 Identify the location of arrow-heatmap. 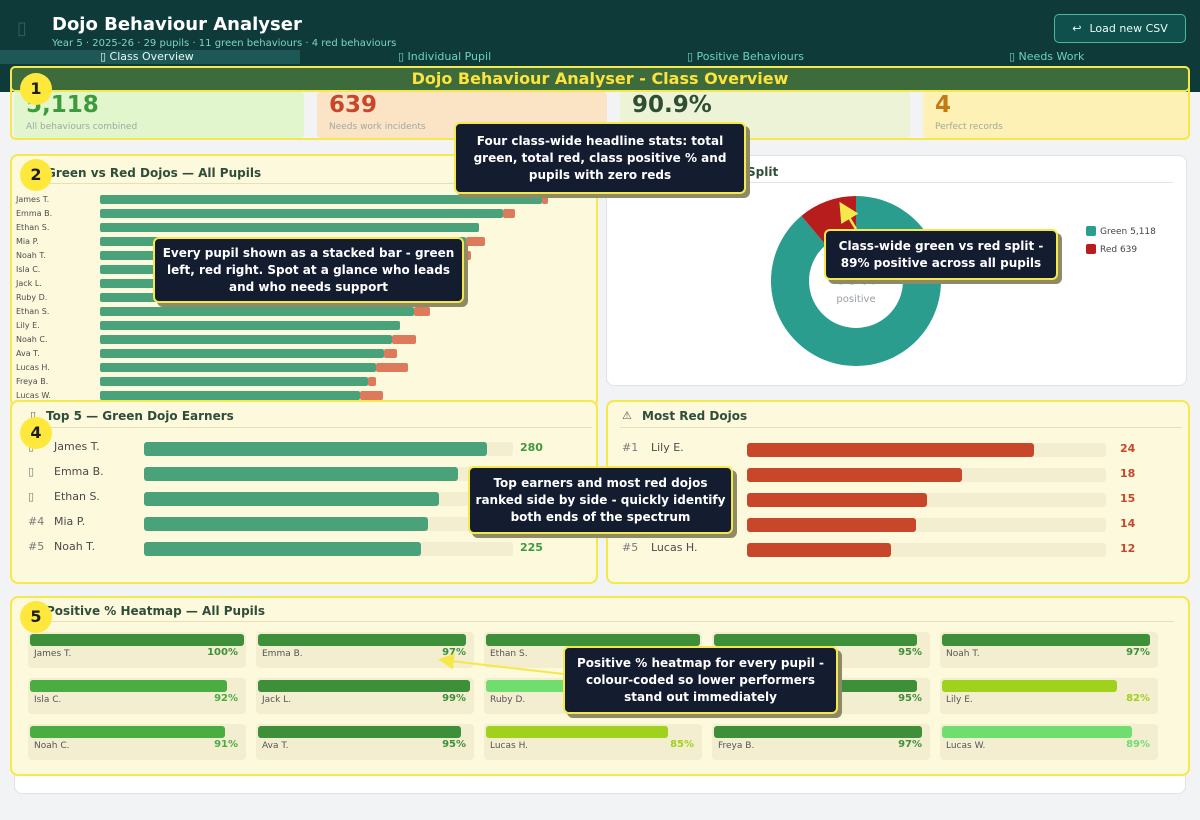
(501, 664).